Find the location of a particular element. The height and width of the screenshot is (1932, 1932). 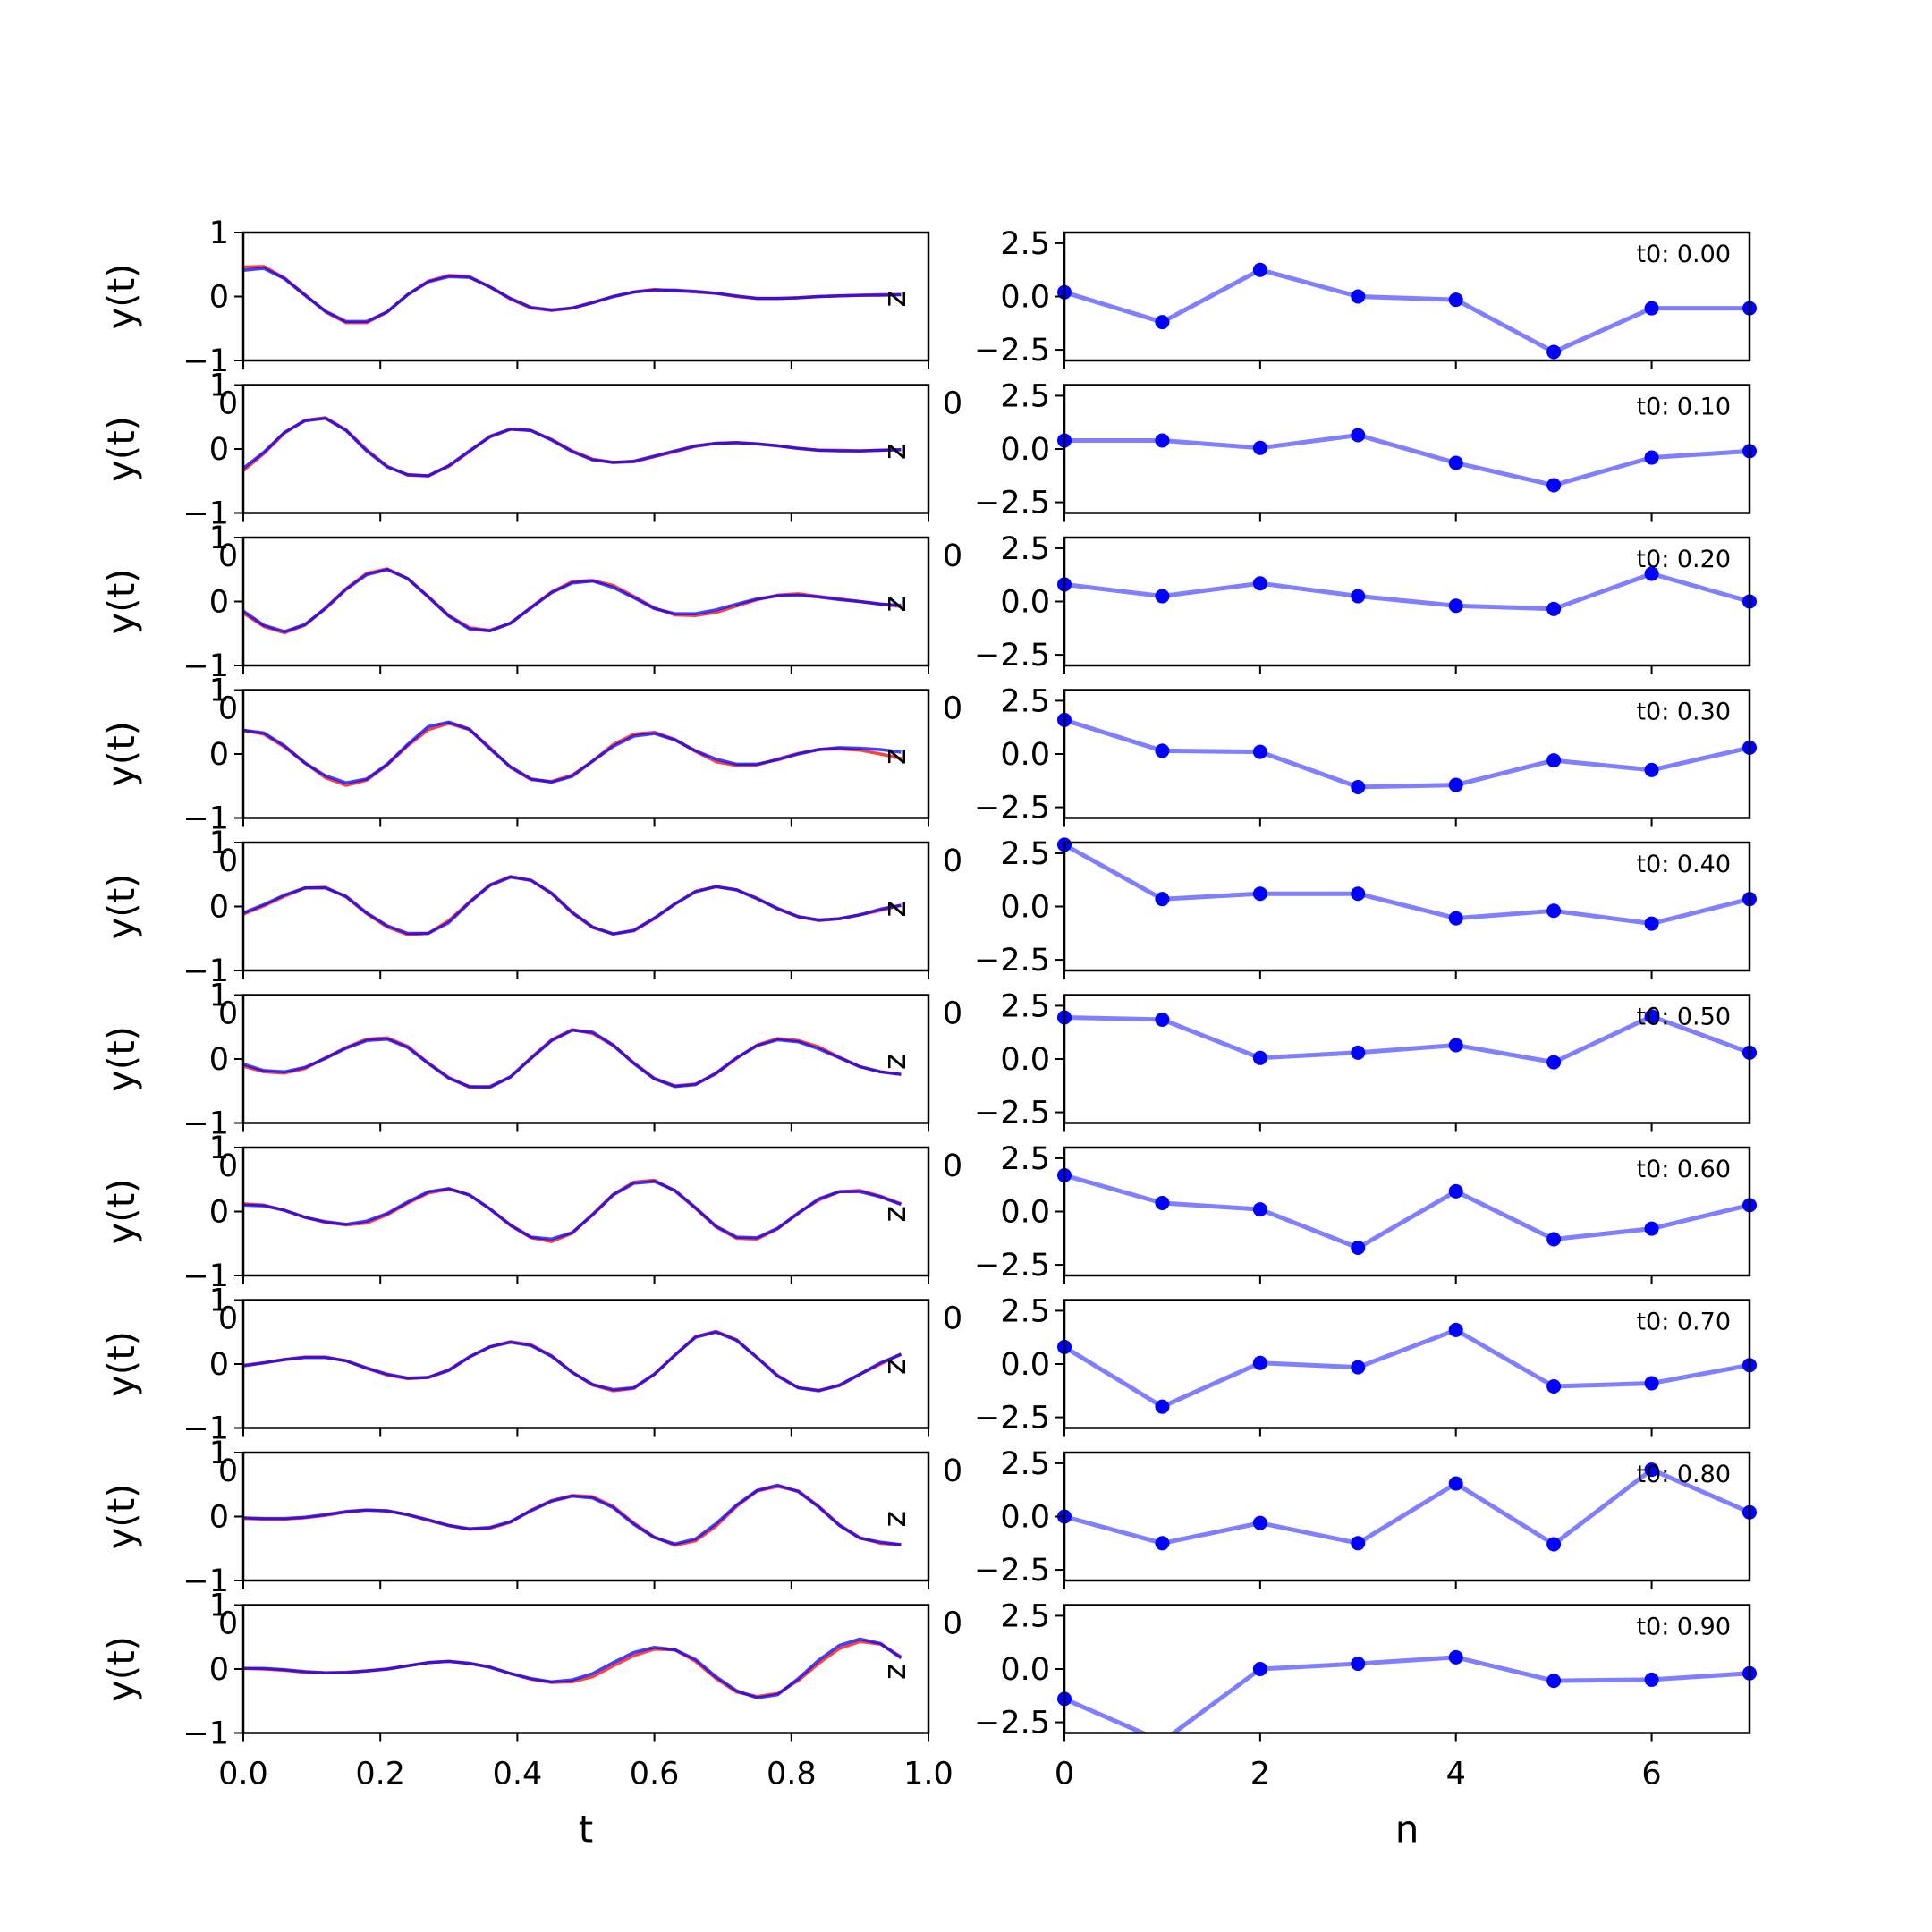

right-ytick-label-row-7: 2.5 is located at coordinates (1025, 1311).